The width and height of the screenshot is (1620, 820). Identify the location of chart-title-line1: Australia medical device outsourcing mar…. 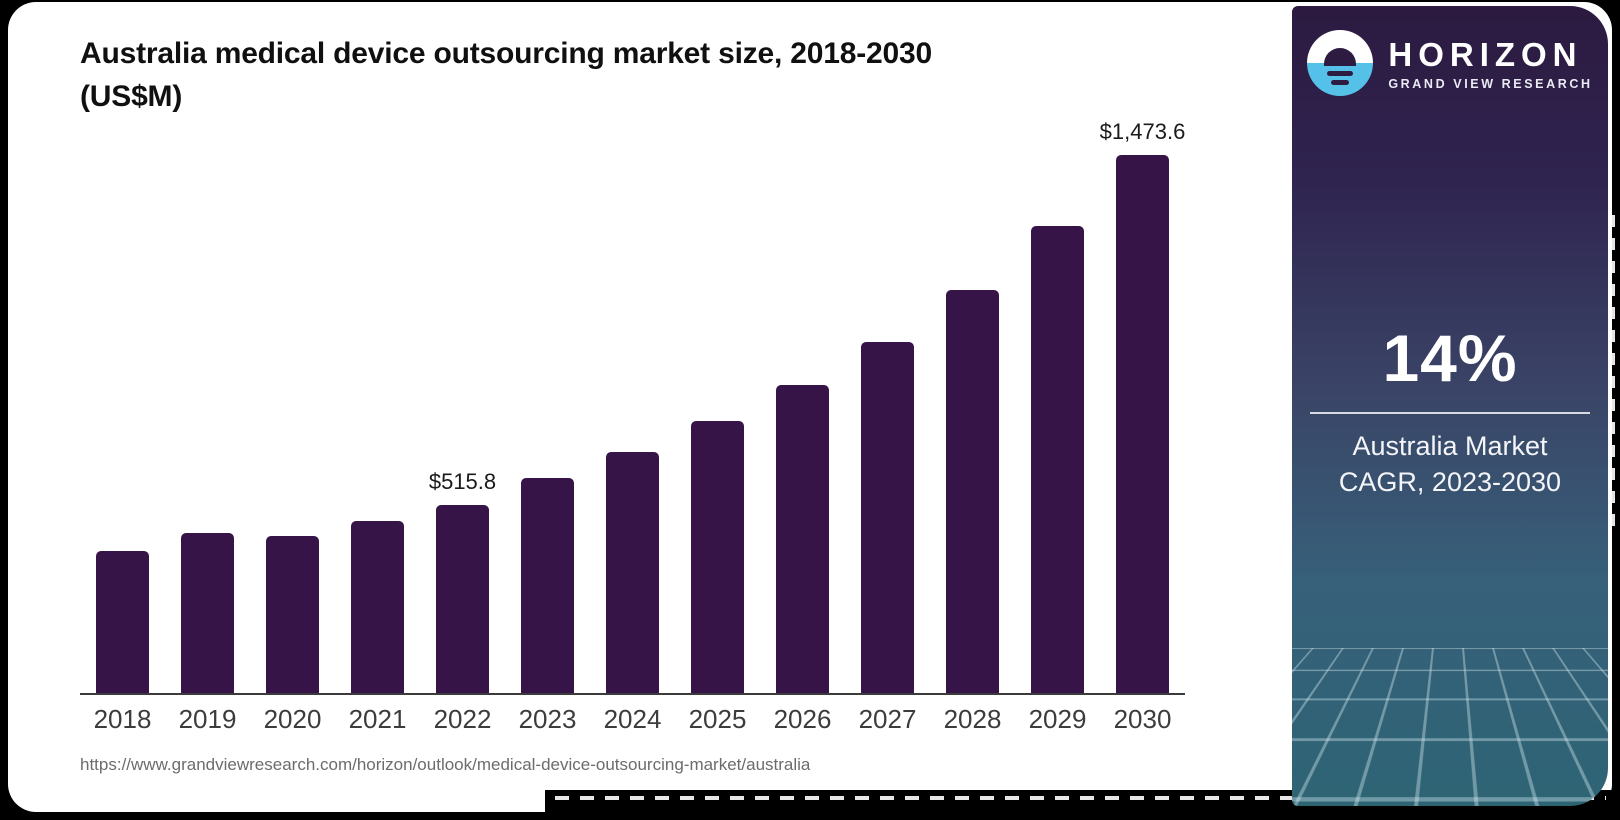
(506, 53).